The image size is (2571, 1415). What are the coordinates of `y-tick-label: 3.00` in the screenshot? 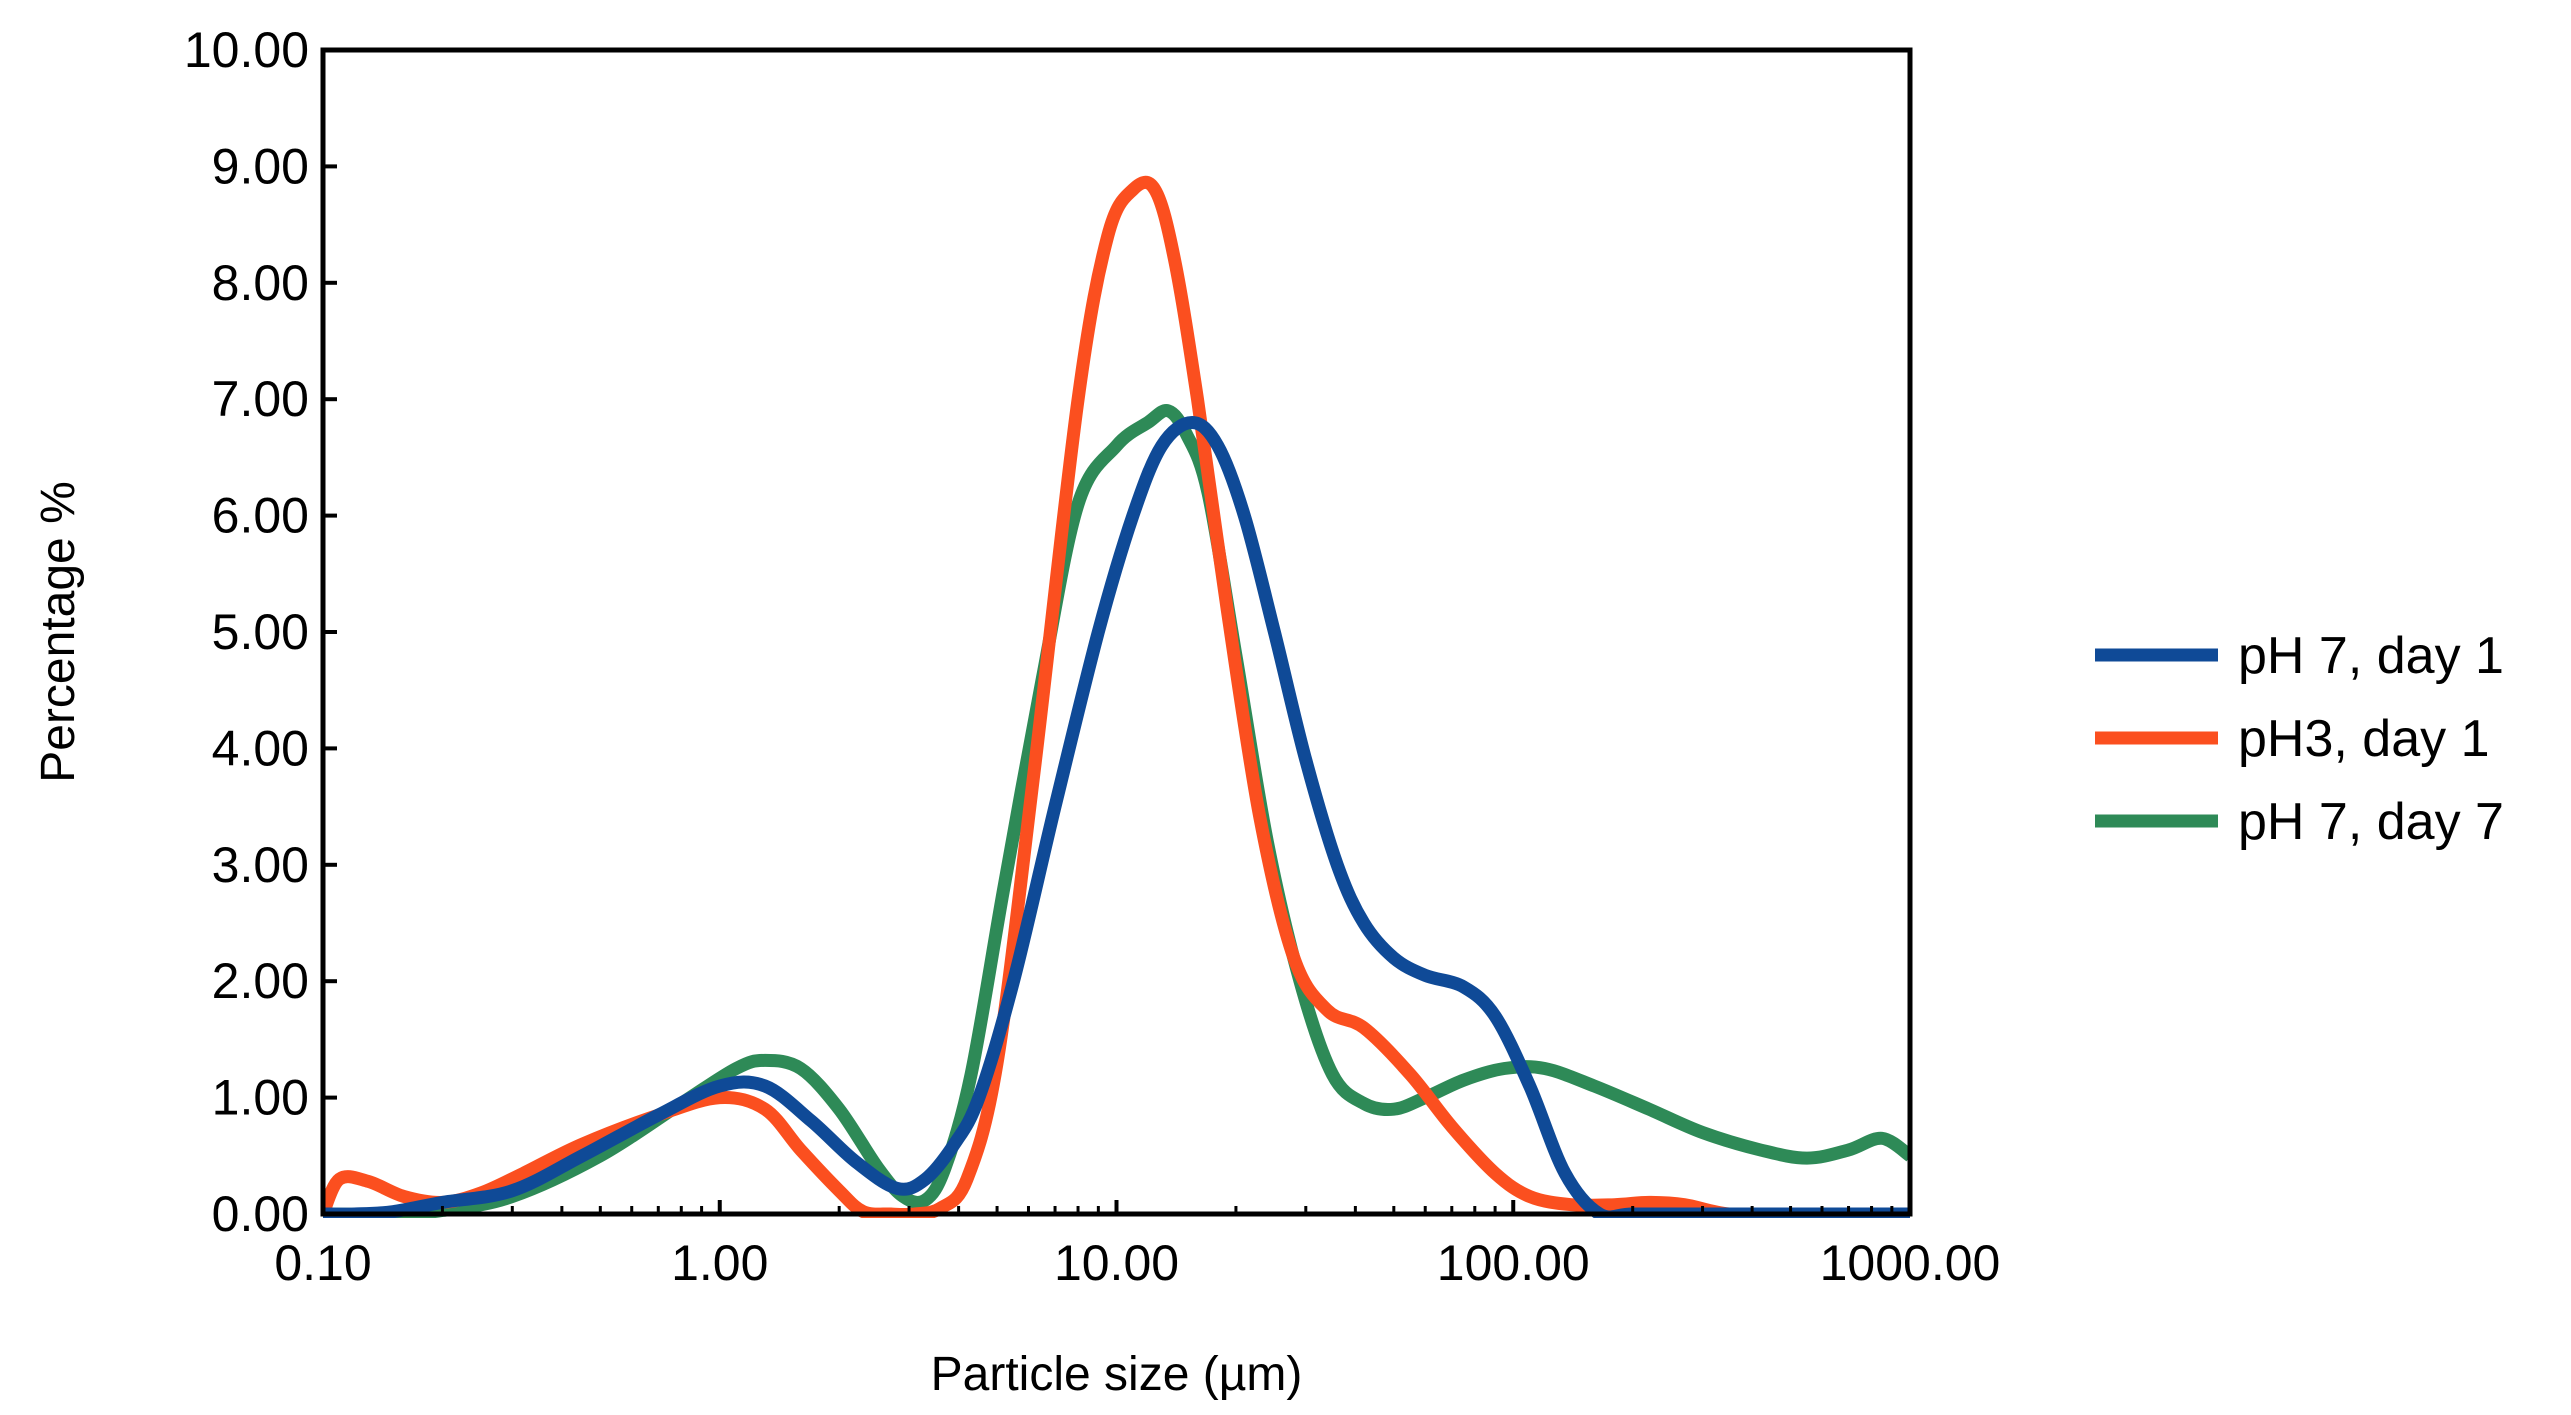 It's located at (260, 865).